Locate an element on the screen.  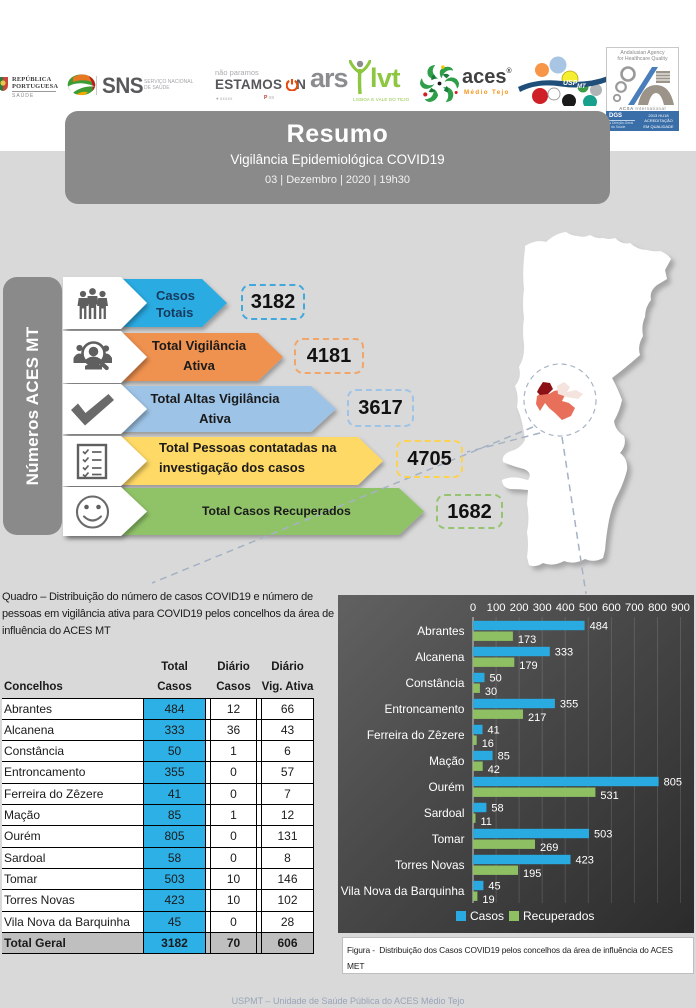
svg-text: 19 is located at coordinates (488, 900).